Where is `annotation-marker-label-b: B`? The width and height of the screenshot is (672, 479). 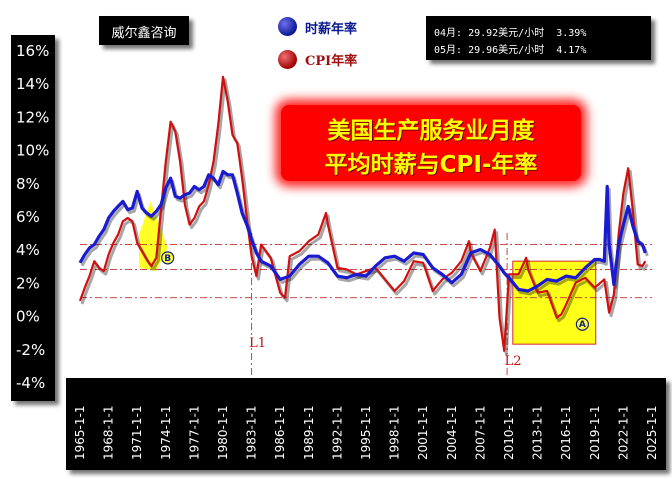
annotation-marker-label-b: B is located at coordinates (167, 259).